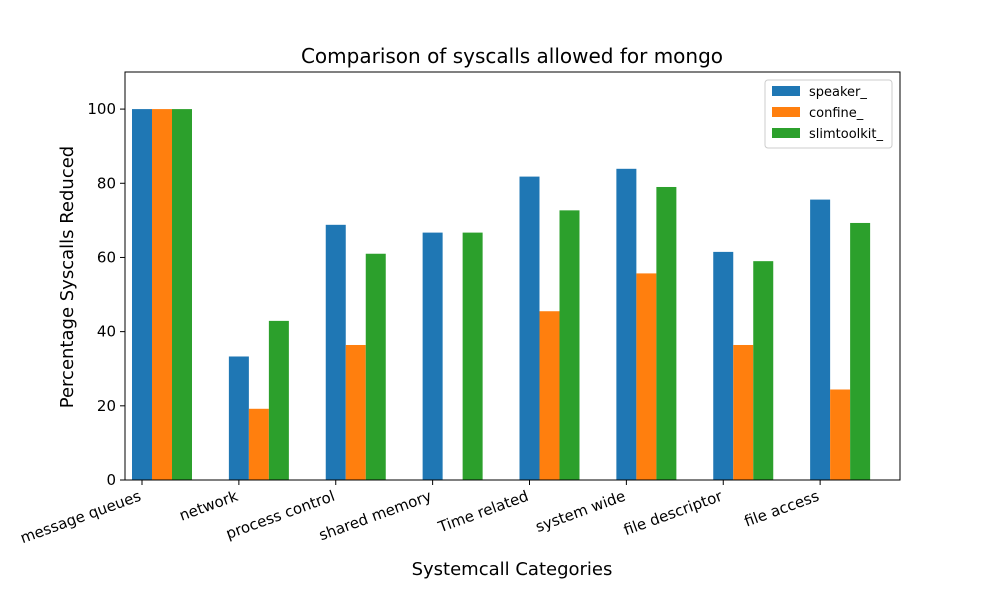  Describe the element at coordinates (375, 516) in the screenshot. I see `x-tick-label-3: shared memory` at that location.